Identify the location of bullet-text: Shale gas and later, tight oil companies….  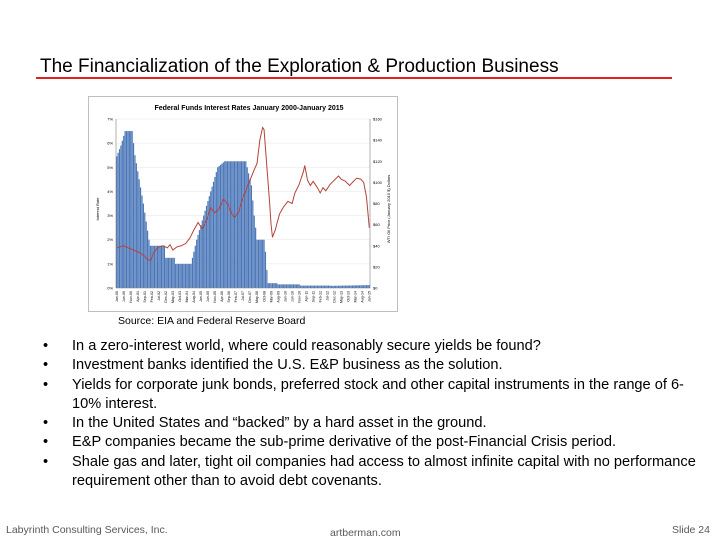
(384, 471).